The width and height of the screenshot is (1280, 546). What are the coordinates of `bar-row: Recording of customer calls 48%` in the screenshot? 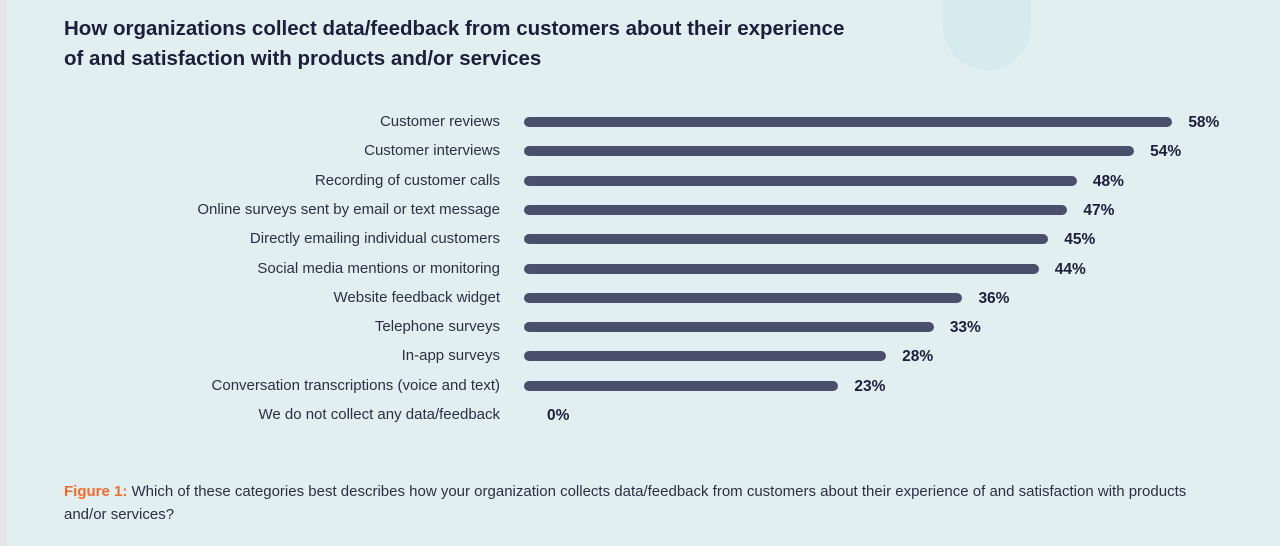 It's located at (640, 181).